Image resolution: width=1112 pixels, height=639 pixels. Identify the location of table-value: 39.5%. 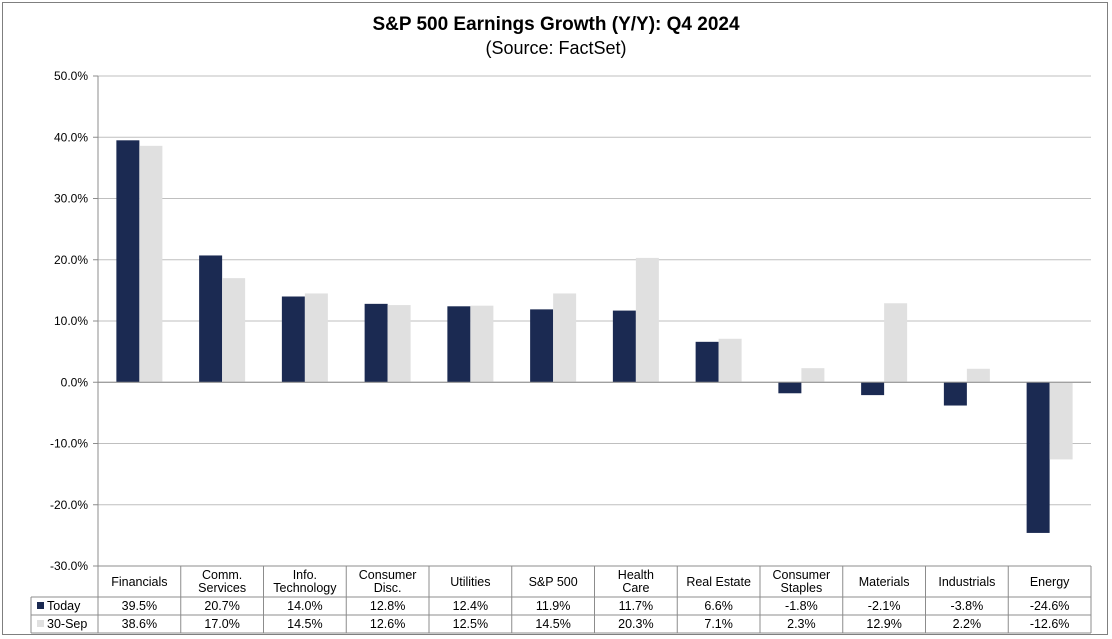
(139, 606).